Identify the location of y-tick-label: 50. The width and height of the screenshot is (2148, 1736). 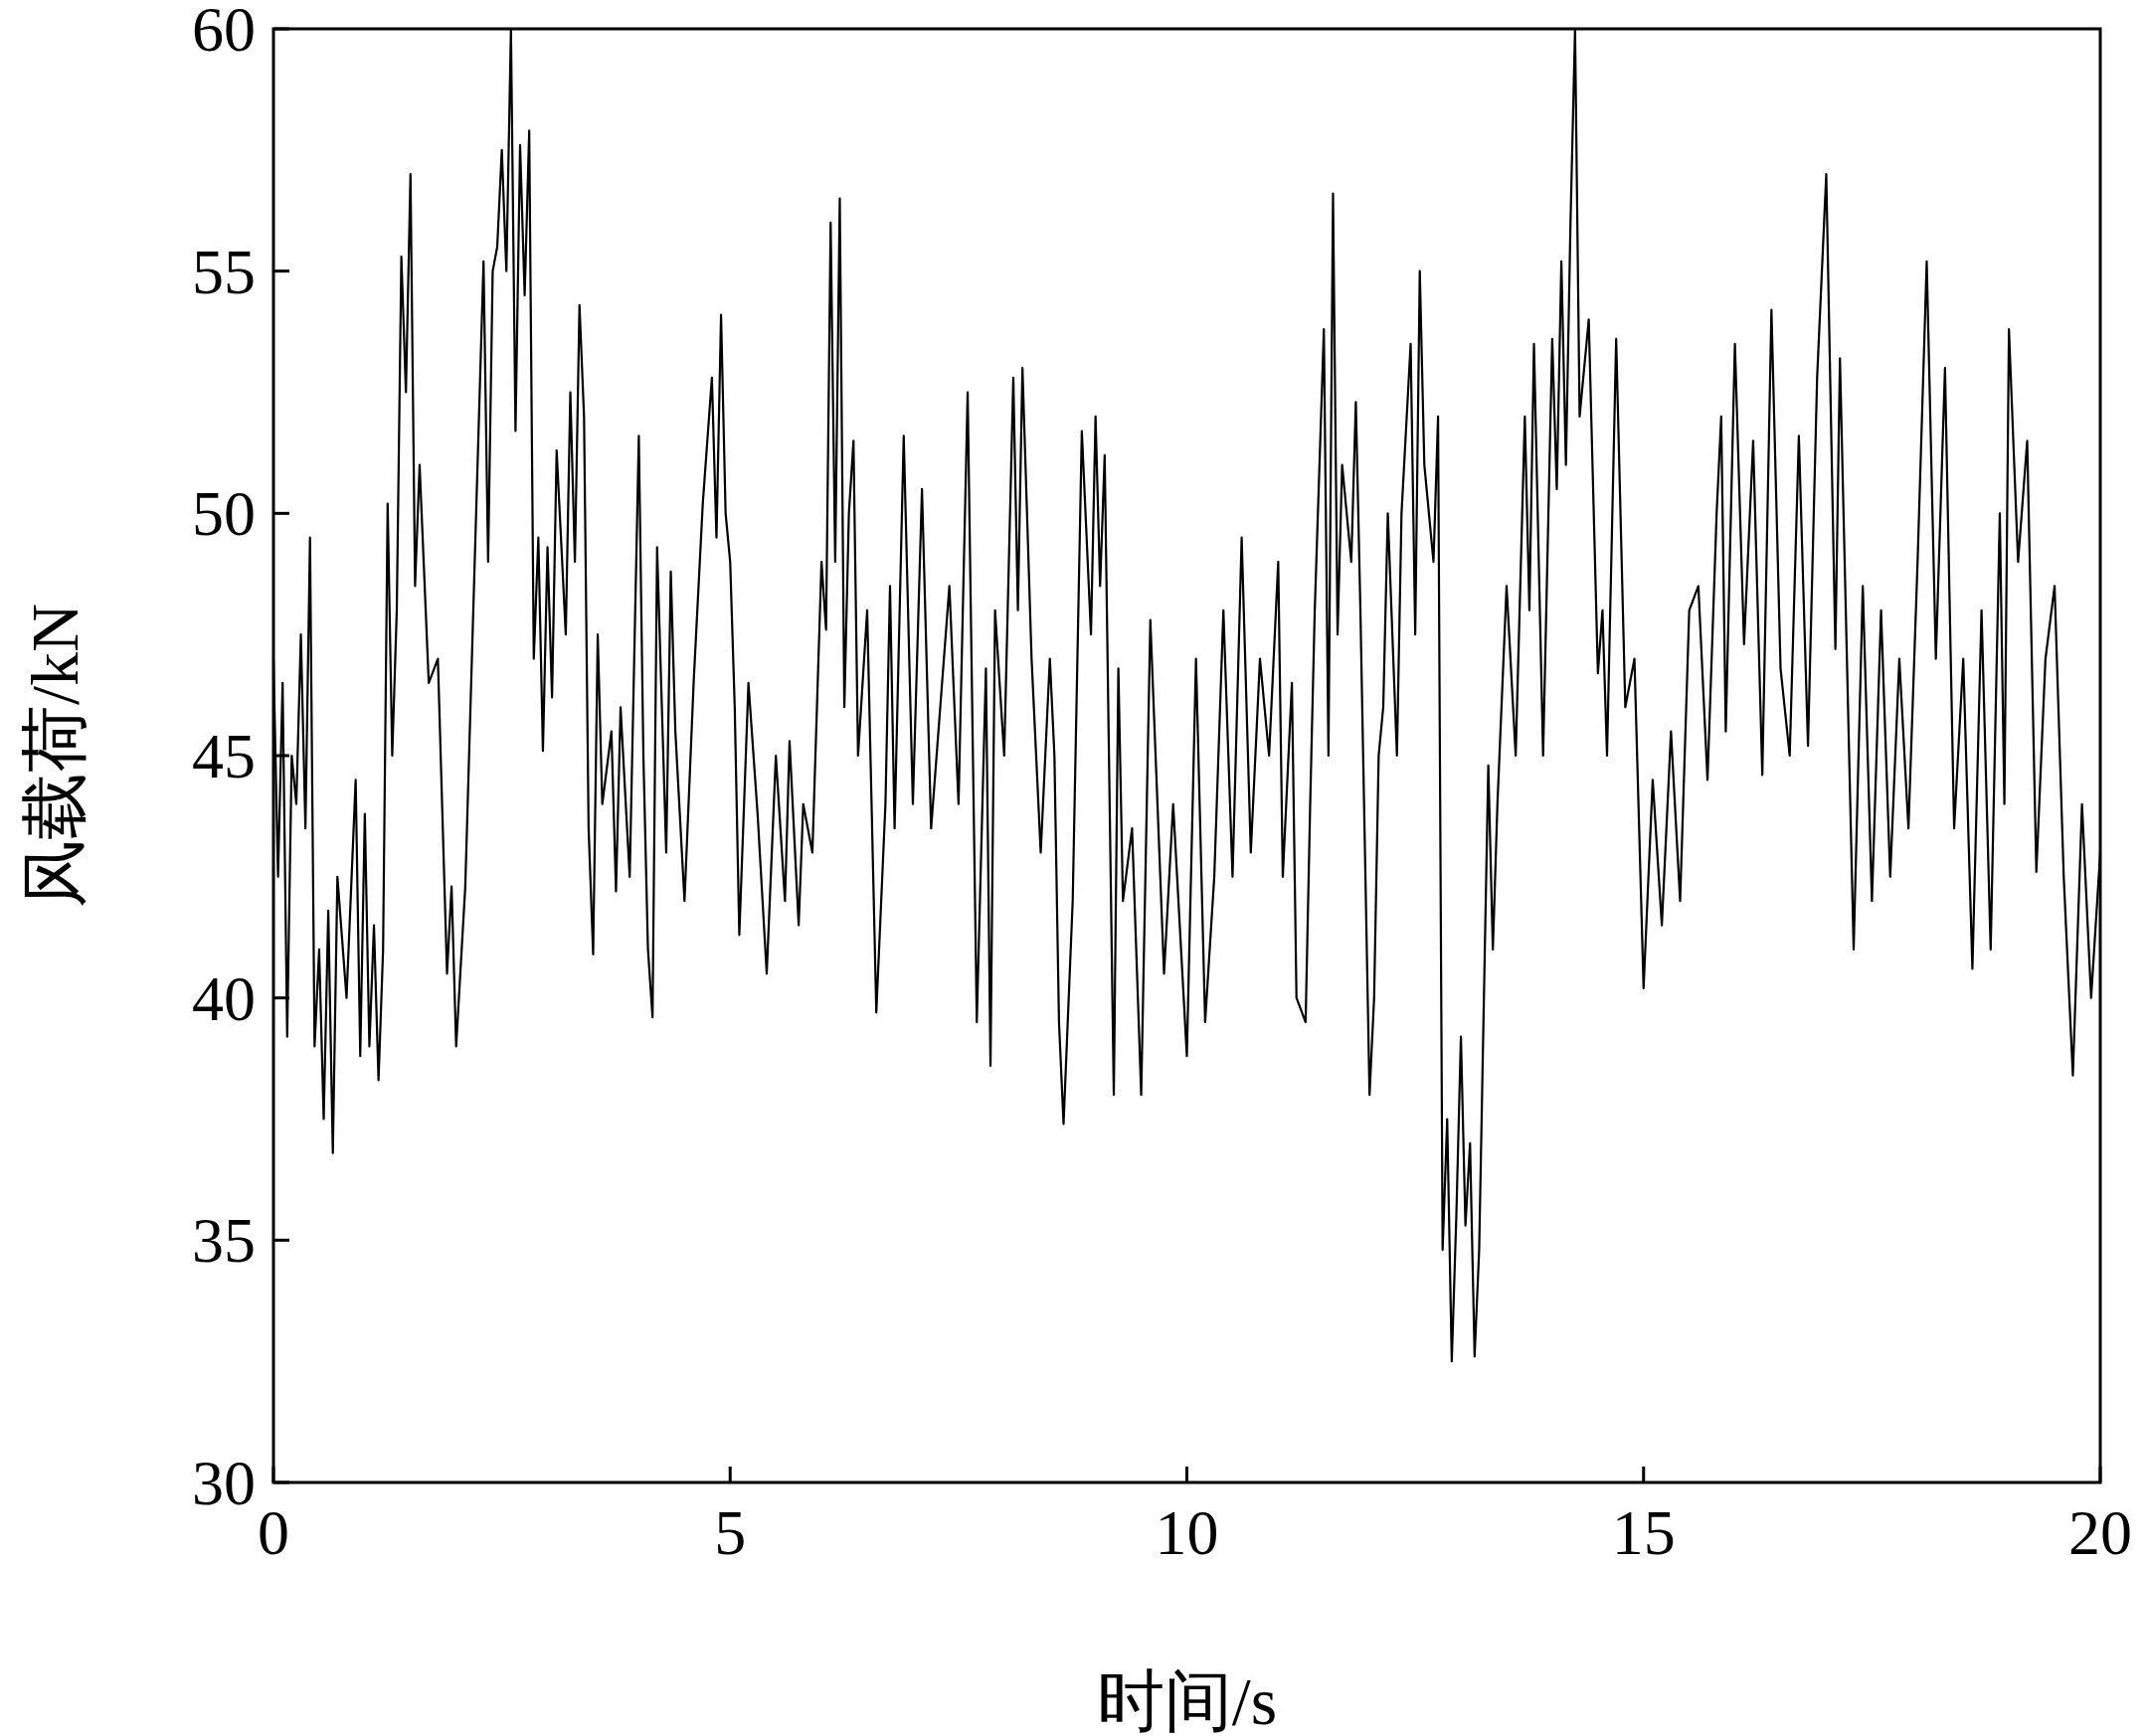
(224, 514).